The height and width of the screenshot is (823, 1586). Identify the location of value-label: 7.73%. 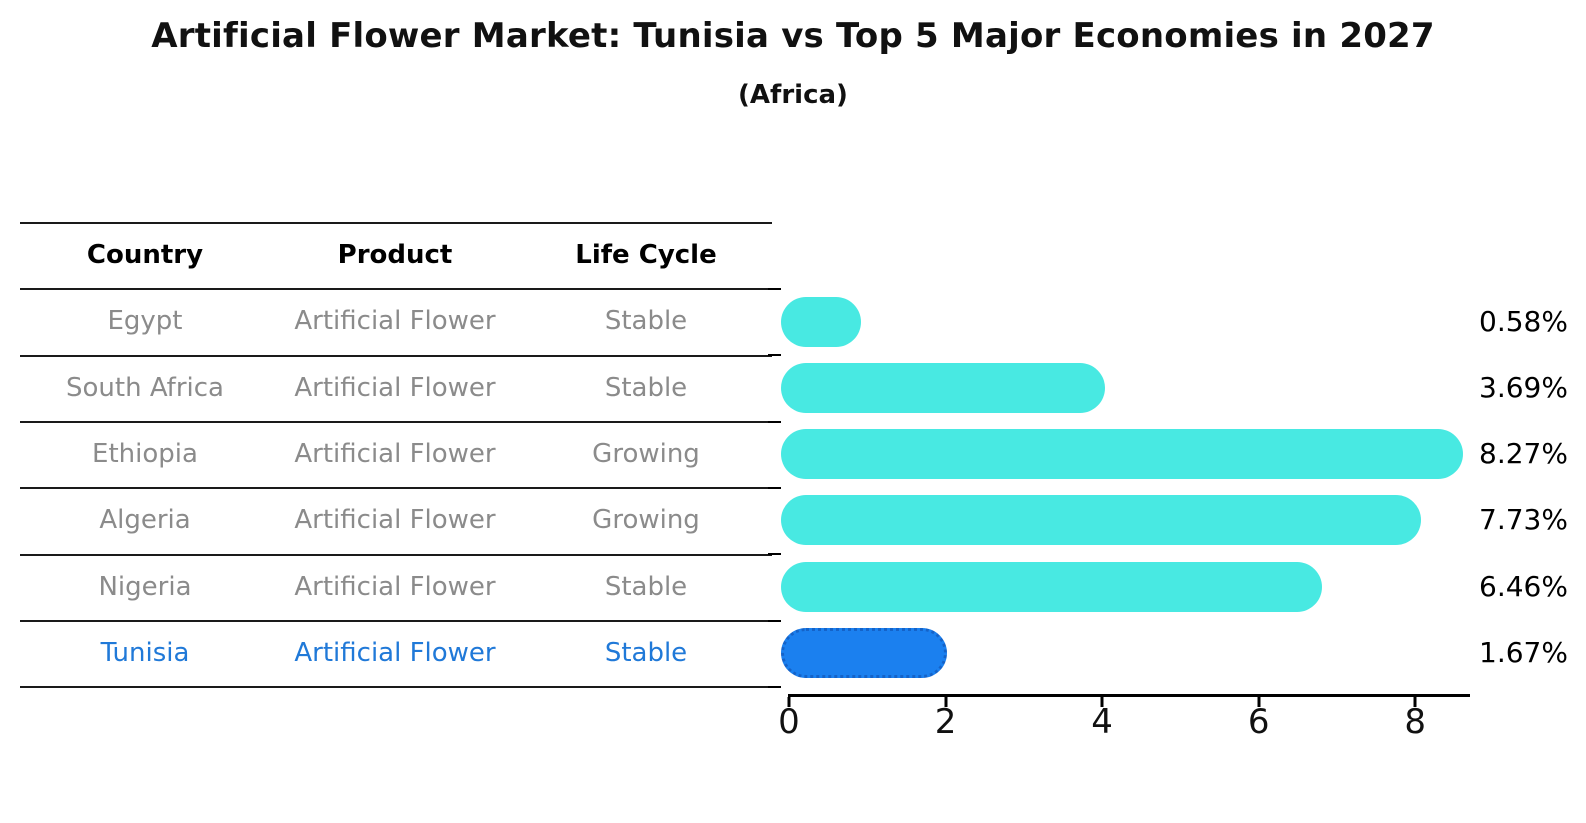
(1523, 520).